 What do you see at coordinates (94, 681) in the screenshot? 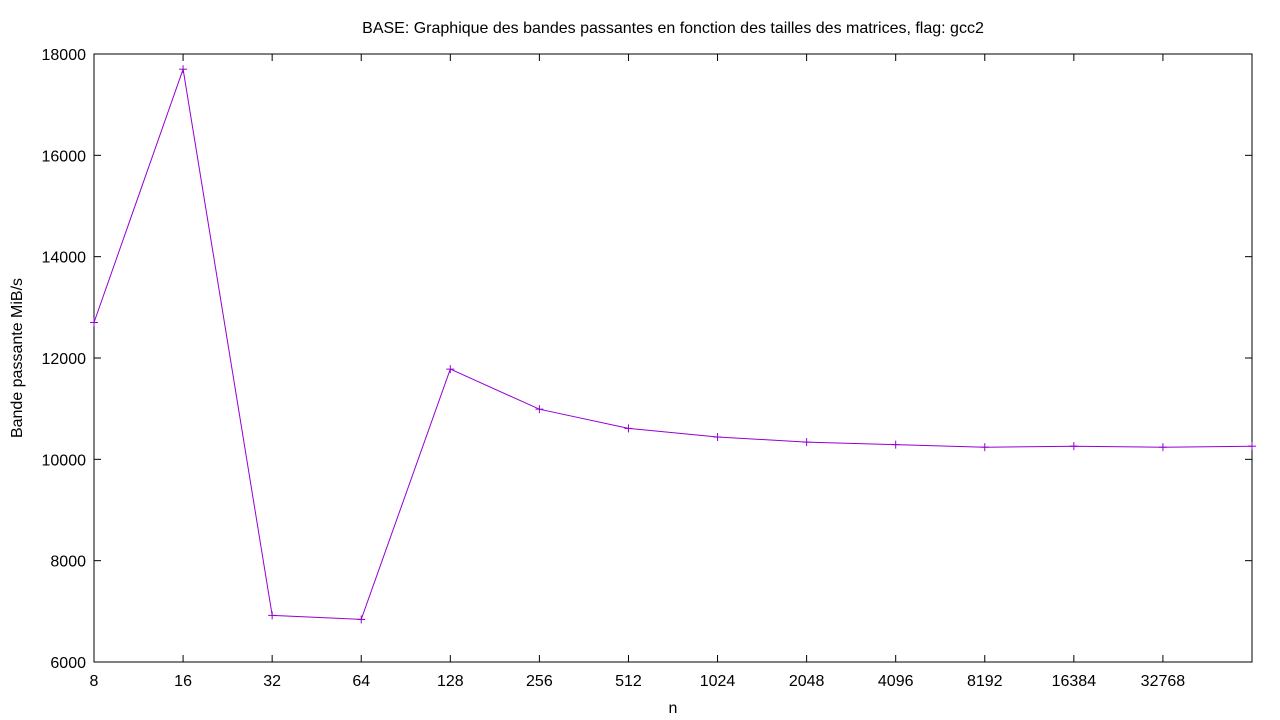
I see `x-tick-label: 8` at bounding box center [94, 681].